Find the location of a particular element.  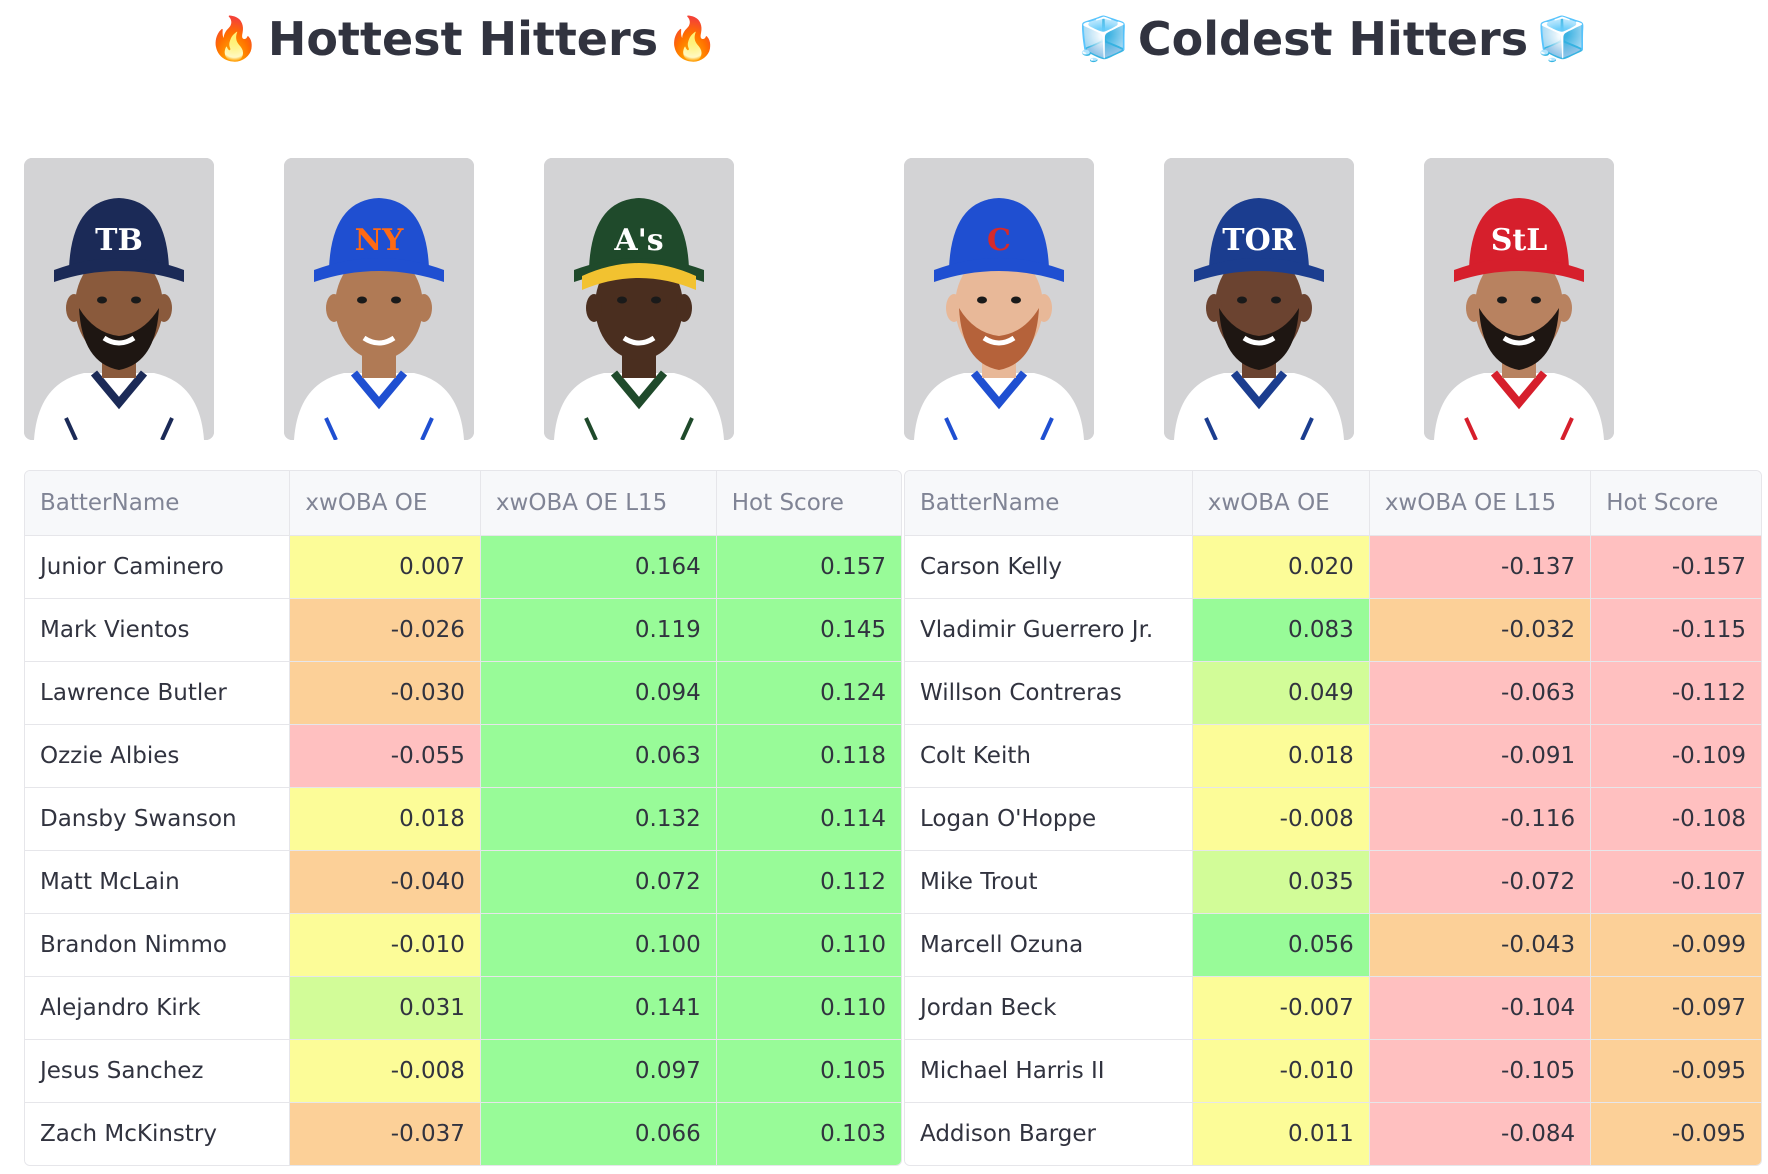

batter-name-cell: Vladimir Guerrero Jr. is located at coordinates (1049, 630).